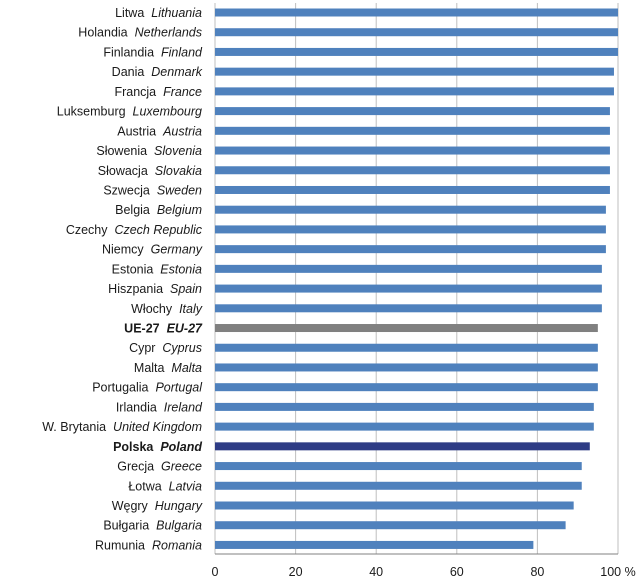 The width and height of the screenshot is (638, 581). I want to click on category-label-pl: W. Brytania, so click(77, 427).